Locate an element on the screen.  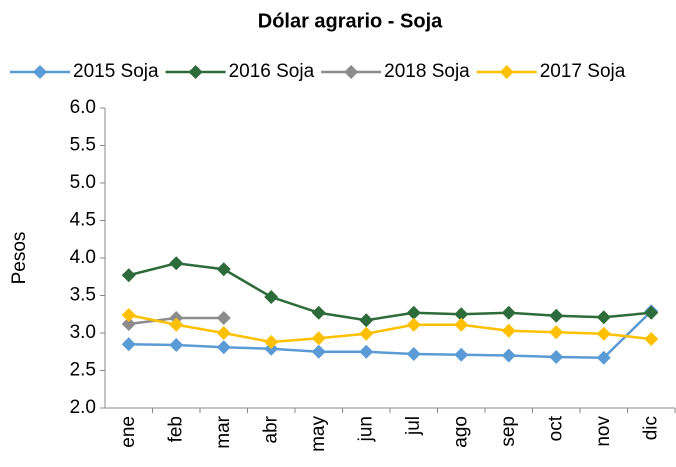
y-tick-label: 4.5 is located at coordinates (83, 220).